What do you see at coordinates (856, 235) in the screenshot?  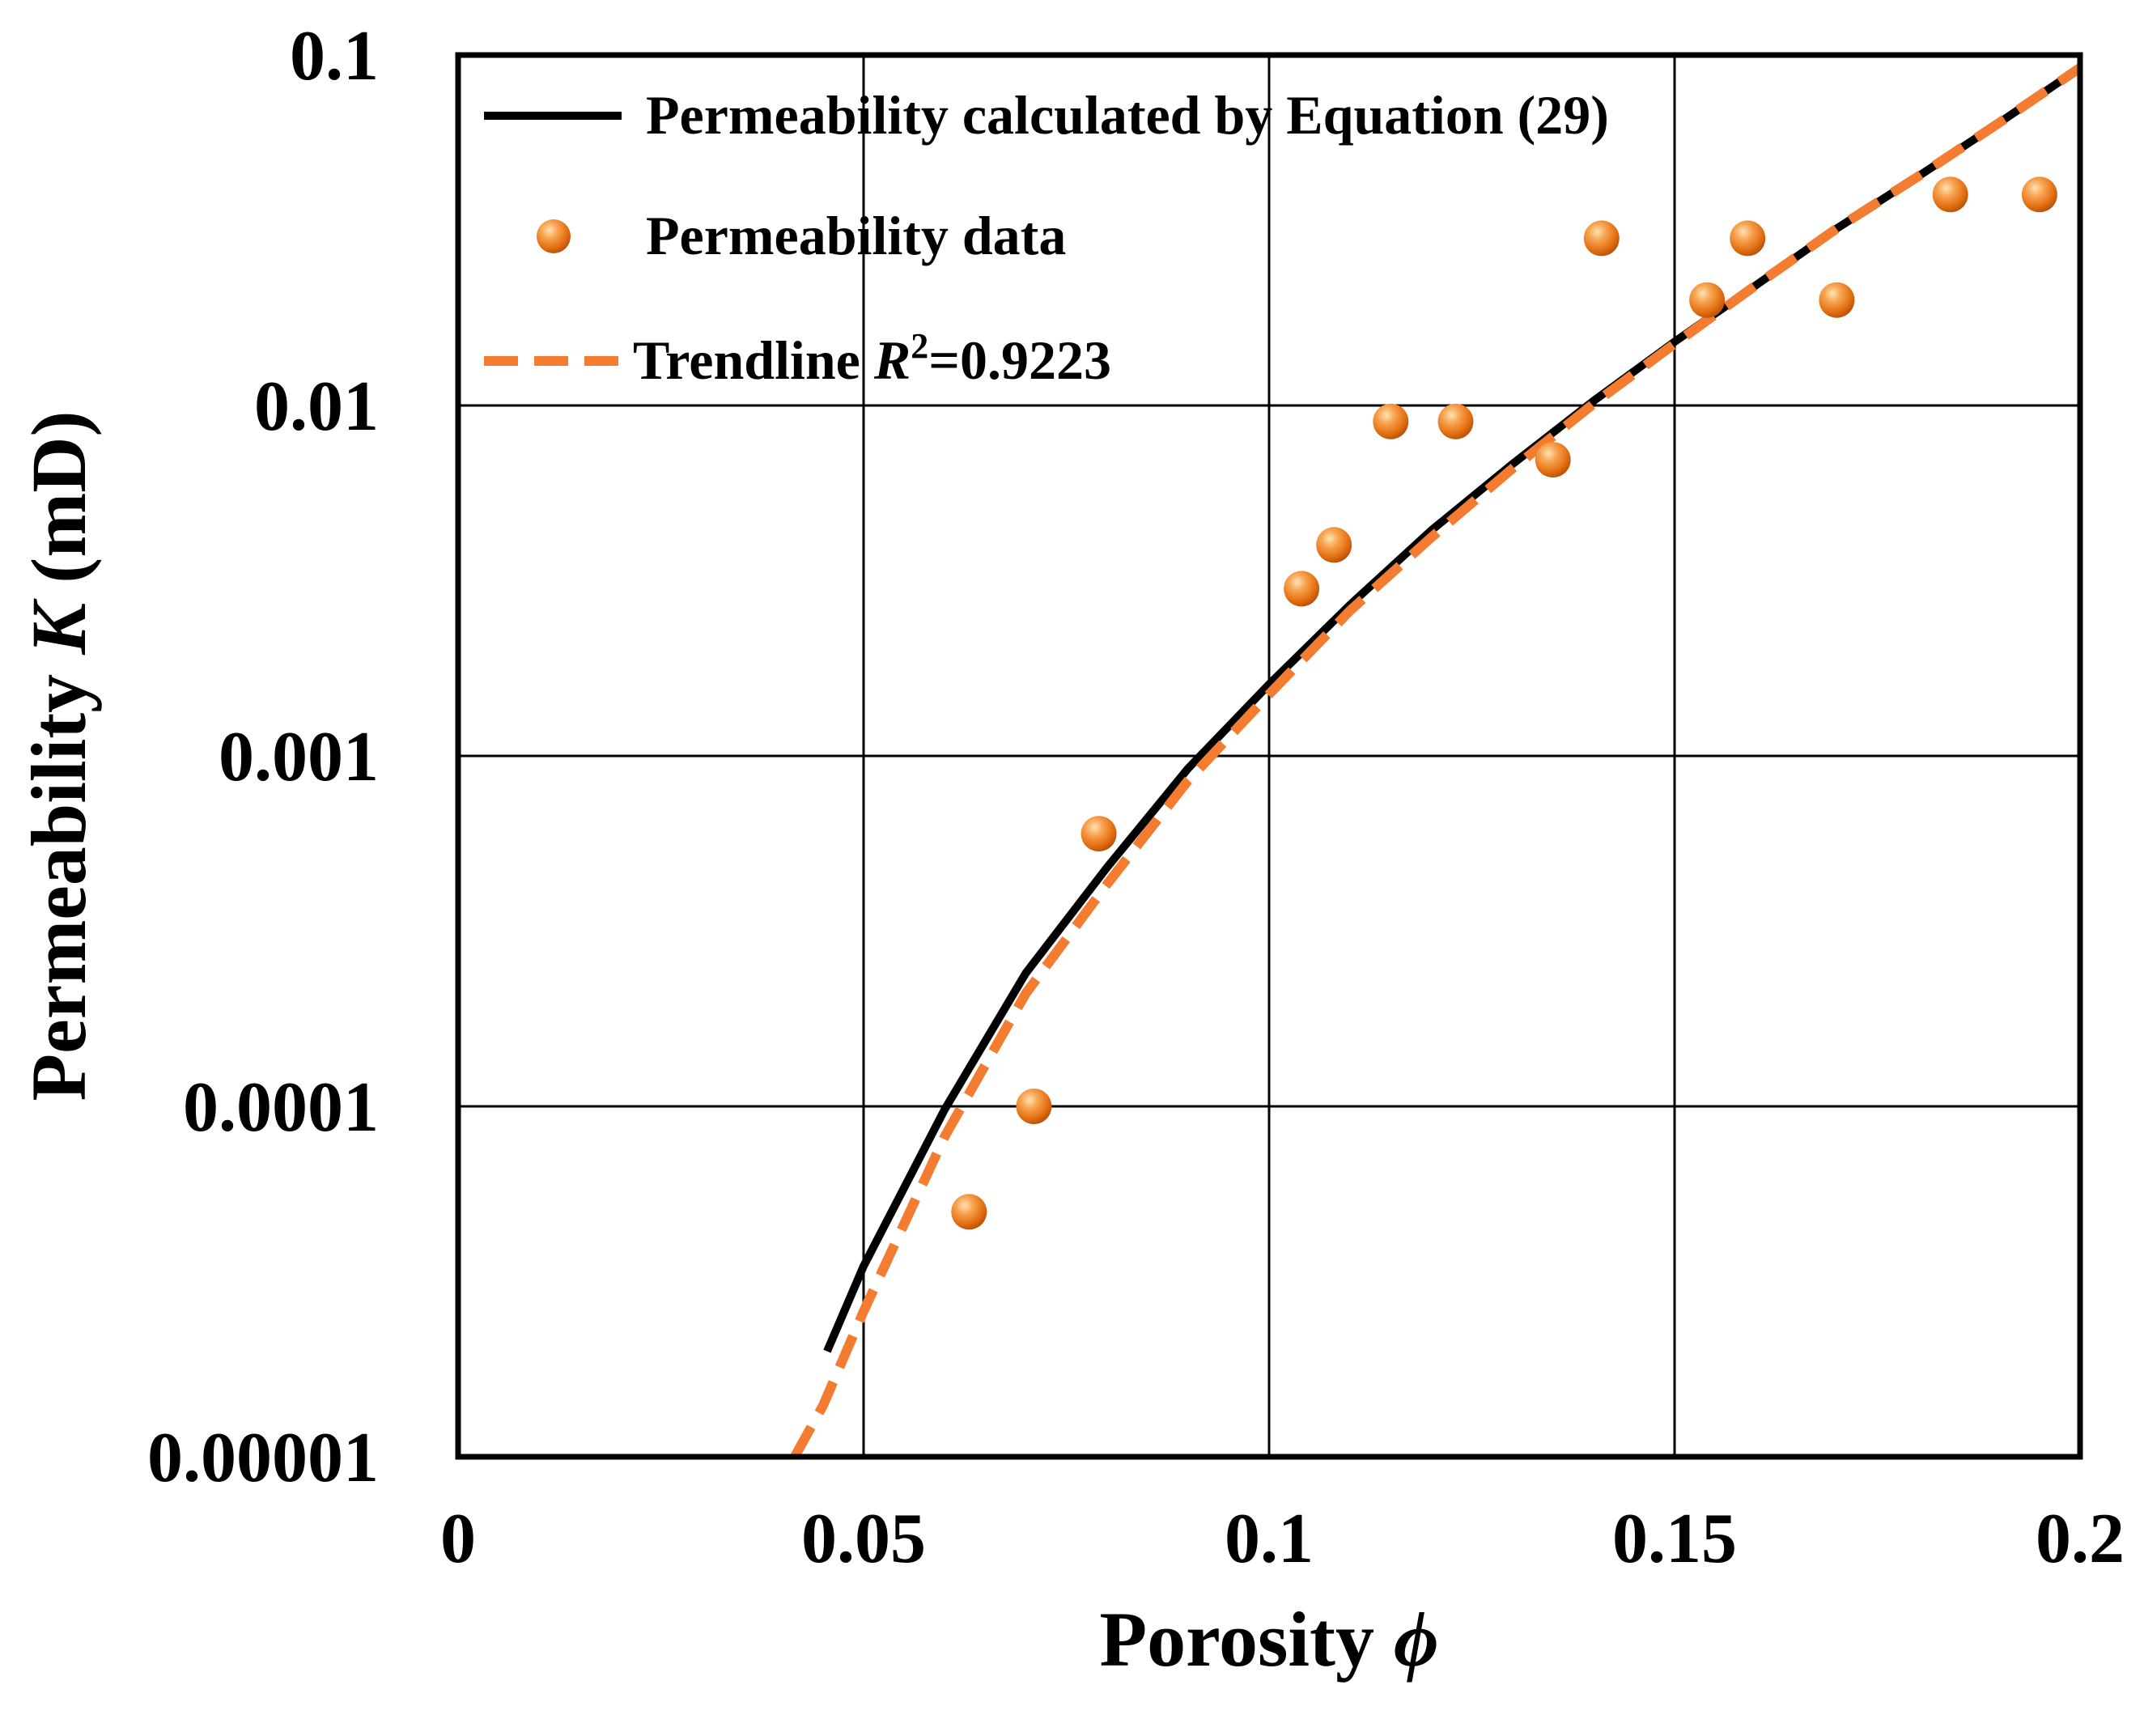 I see `legend-label-data: Permeability data` at bounding box center [856, 235].